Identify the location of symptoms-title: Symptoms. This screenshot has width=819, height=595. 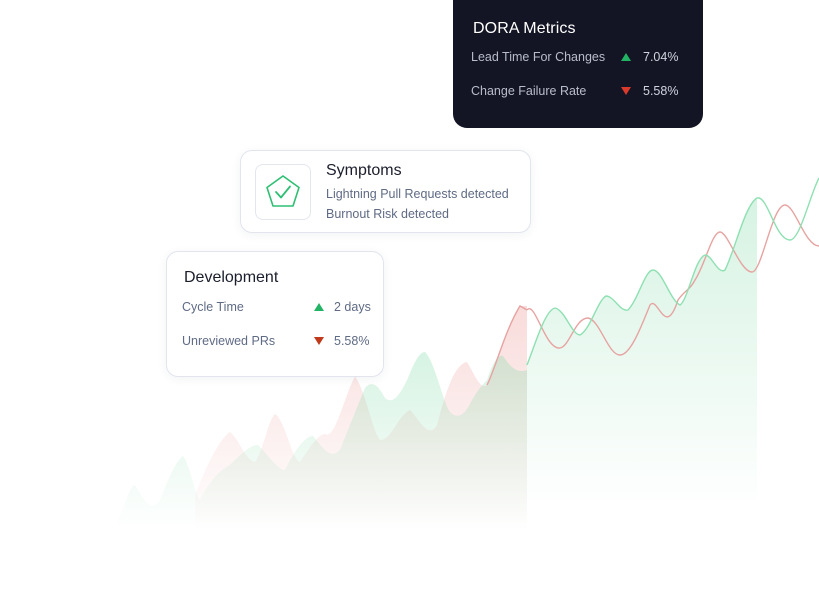
(364, 170).